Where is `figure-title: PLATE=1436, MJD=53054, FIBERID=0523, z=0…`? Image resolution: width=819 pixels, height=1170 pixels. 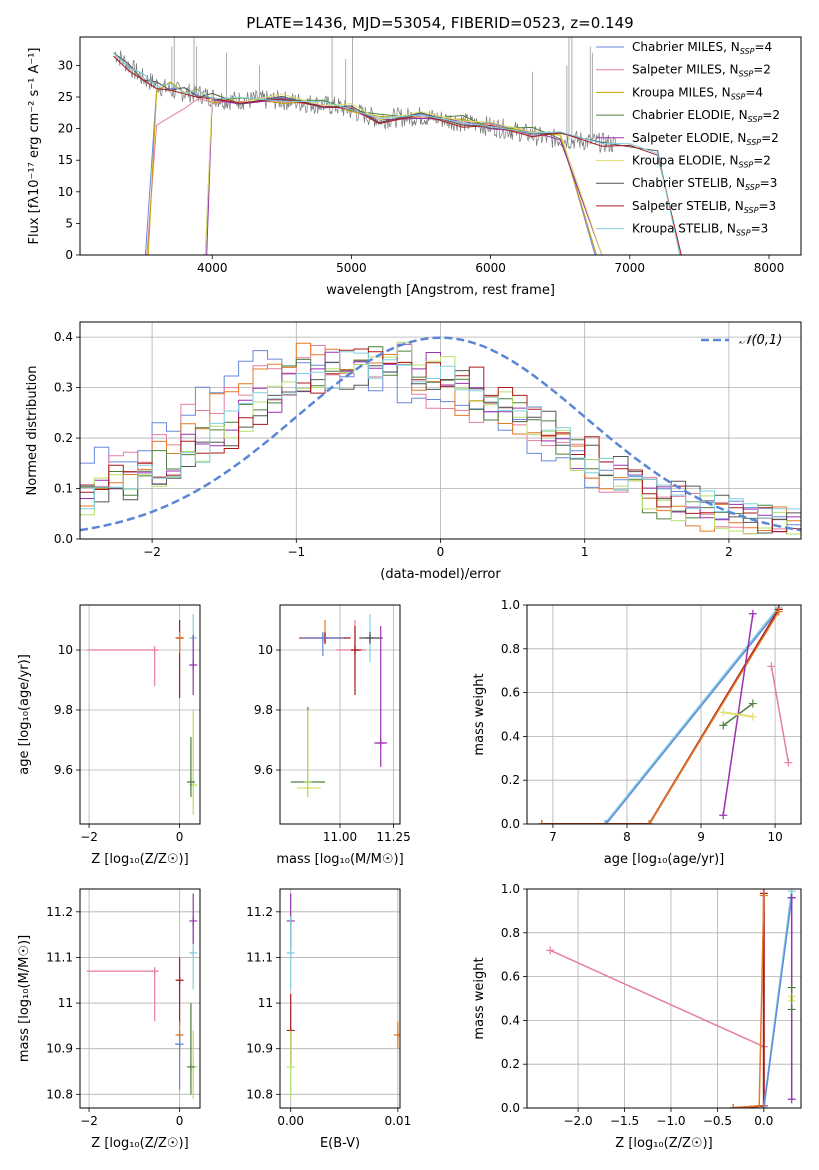
figure-title: PLATE=1436, MJD=53054, FIBERID=0523, z=0… is located at coordinates (439, 23).